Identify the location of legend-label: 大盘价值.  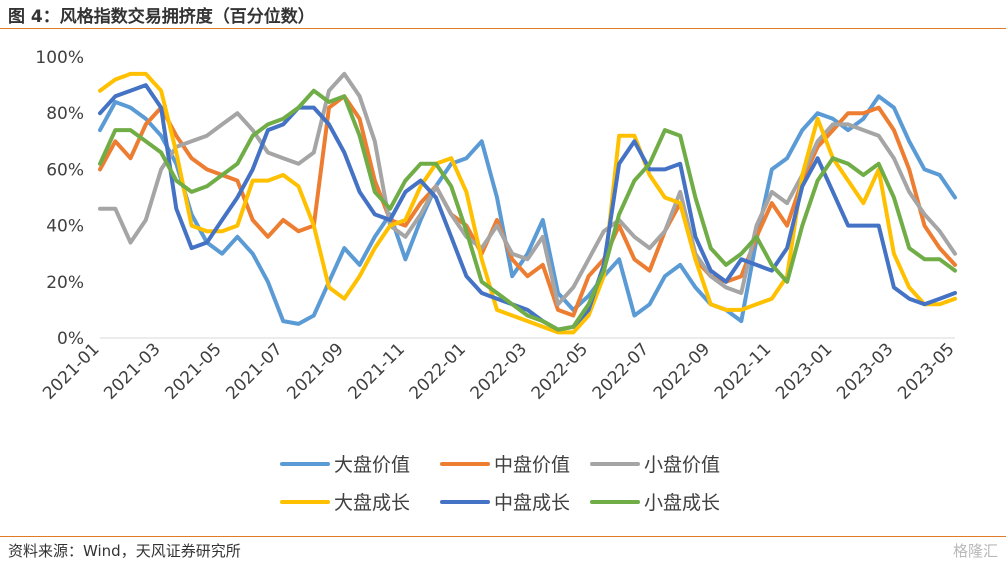
(372, 465).